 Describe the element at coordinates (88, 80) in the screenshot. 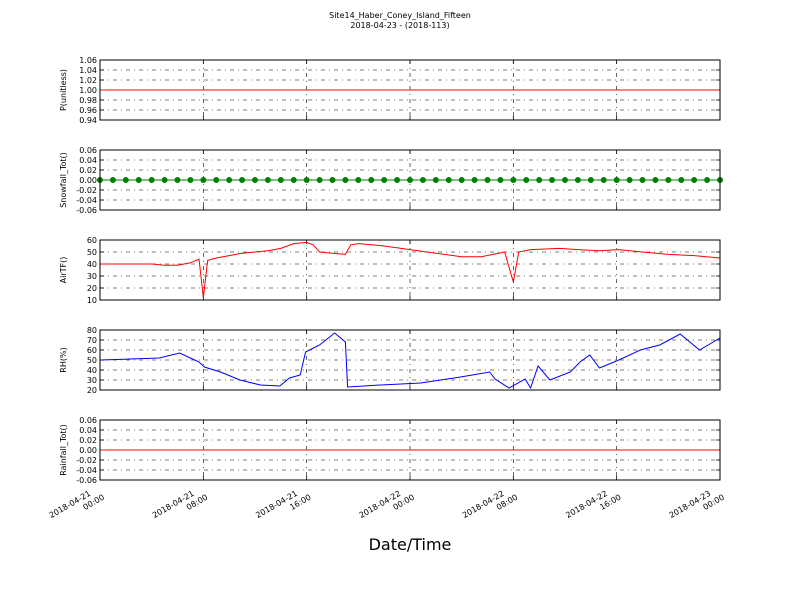

I see `y-tick-label: 1.02` at that location.